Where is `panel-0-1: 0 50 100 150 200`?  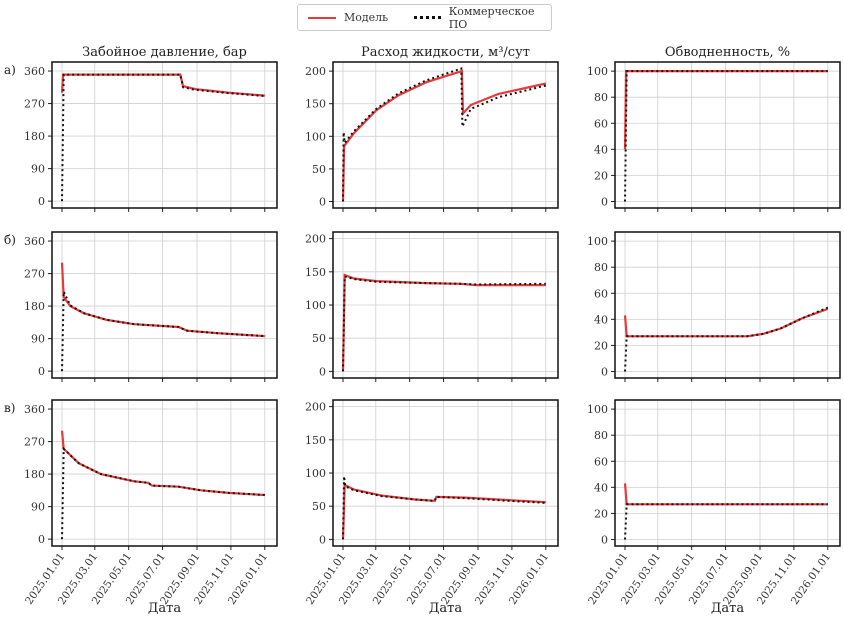
panel-0-1: 0 50 100 150 200 is located at coordinates (432, 136).